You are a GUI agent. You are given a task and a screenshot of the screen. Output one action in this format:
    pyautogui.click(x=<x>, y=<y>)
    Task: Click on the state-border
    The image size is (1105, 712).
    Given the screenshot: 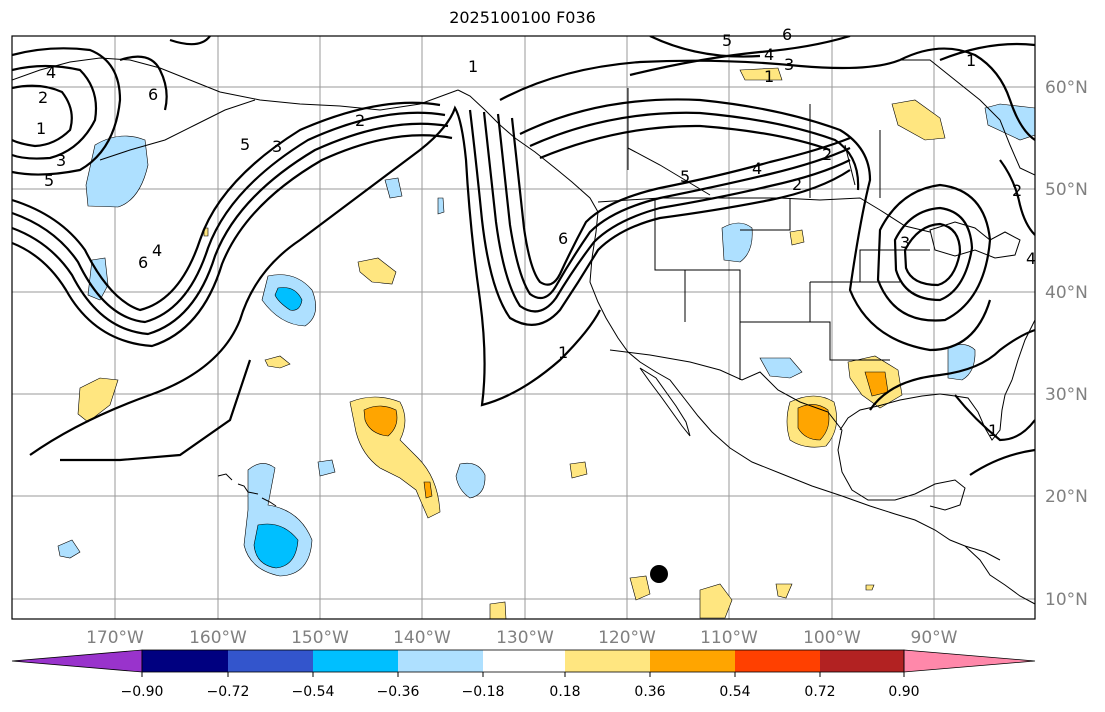 What is the action you would take?
    pyautogui.click(x=792, y=289)
    